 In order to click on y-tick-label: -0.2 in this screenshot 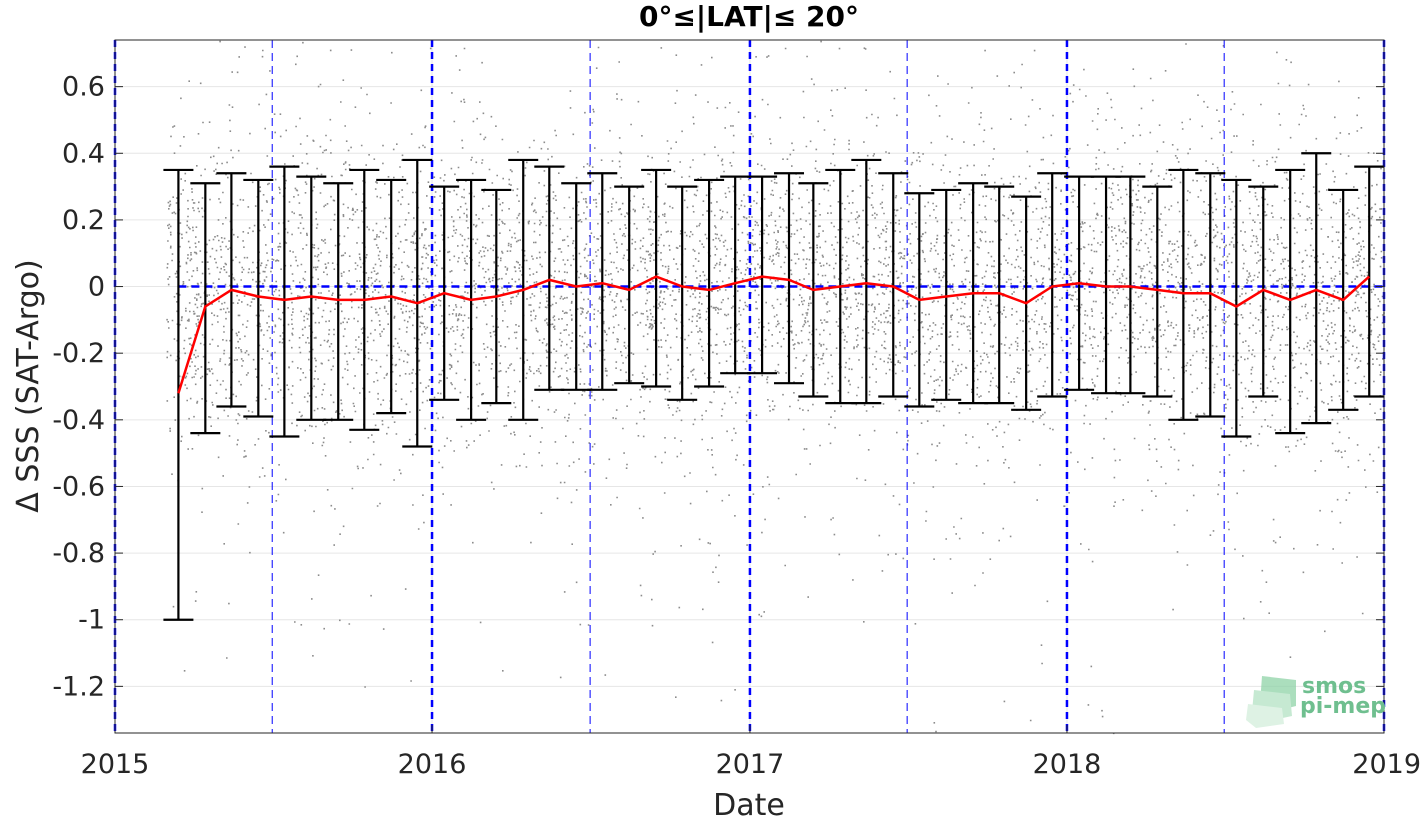, I will do `click(78, 353)`.